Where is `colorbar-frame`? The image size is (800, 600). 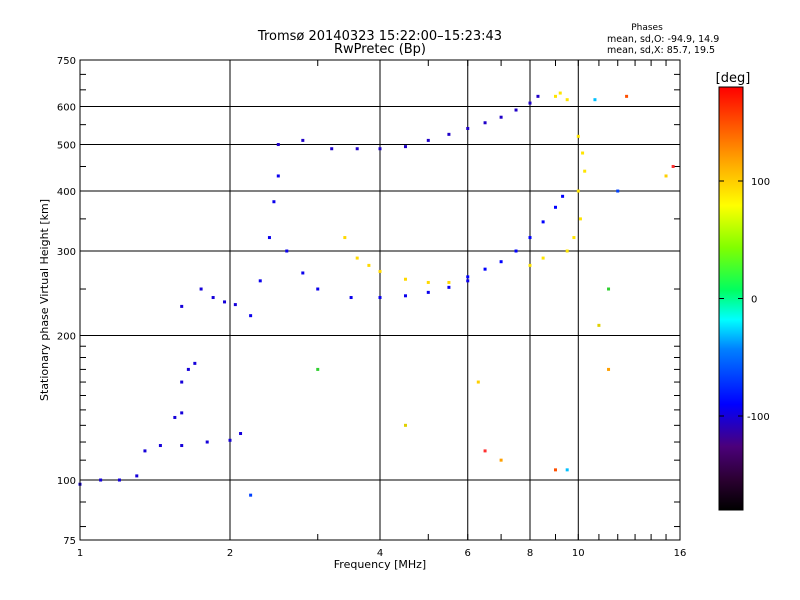 colorbar-frame is located at coordinates (731, 298).